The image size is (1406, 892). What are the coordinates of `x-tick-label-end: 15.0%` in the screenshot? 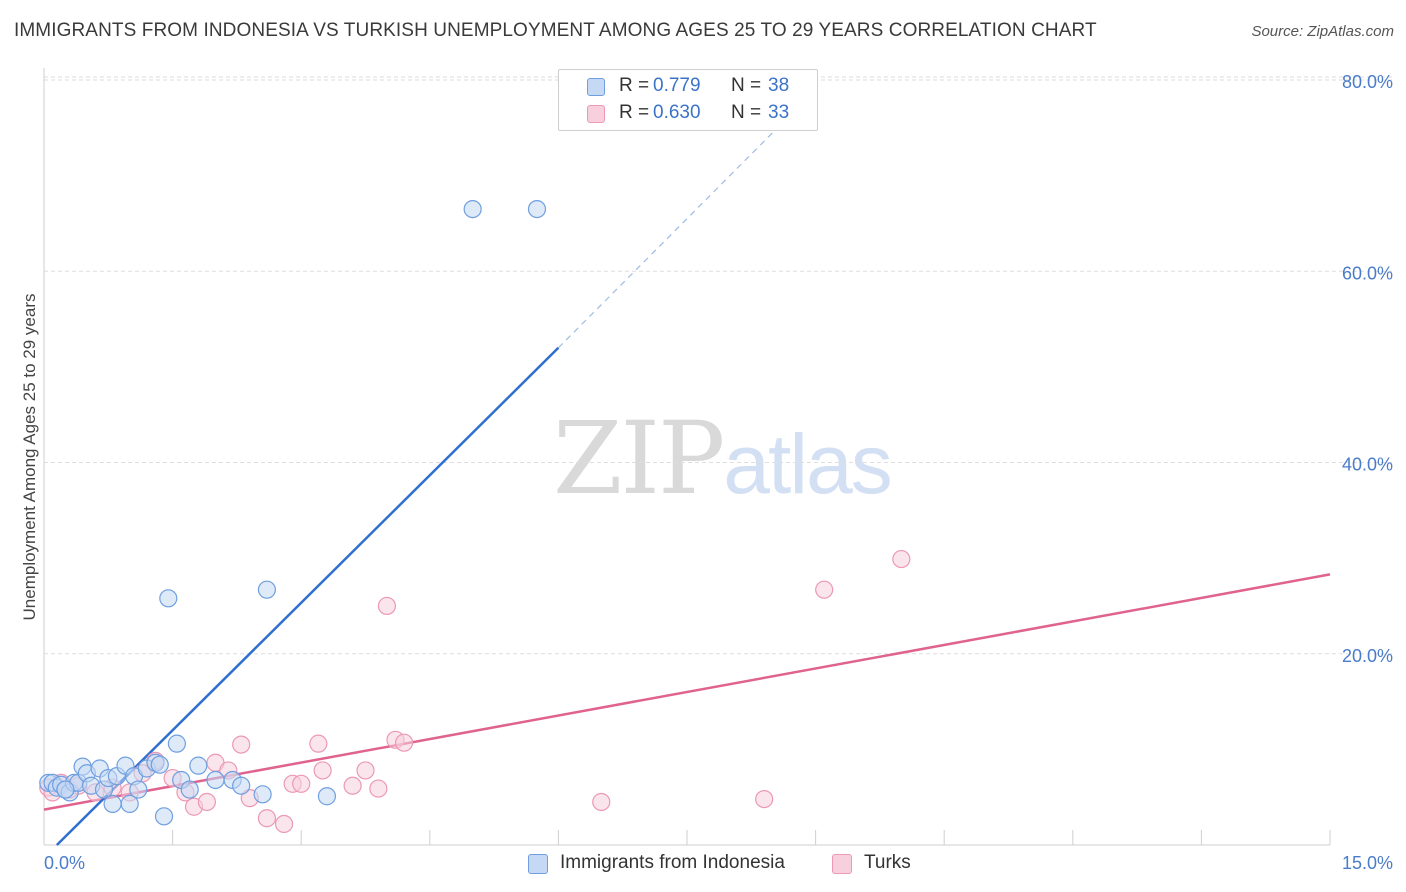 It's located at (1367, 863).